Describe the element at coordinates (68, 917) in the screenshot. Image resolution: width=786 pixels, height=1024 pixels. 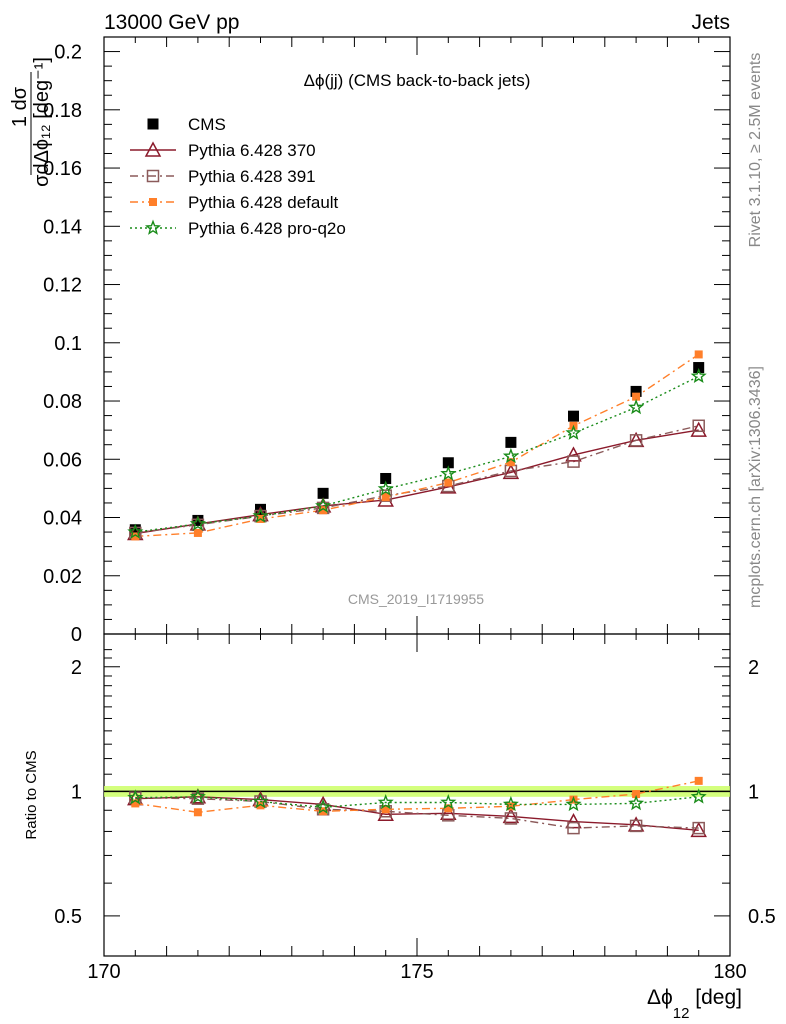
I see `ratio-y-tick-label: 0.5` at that location.